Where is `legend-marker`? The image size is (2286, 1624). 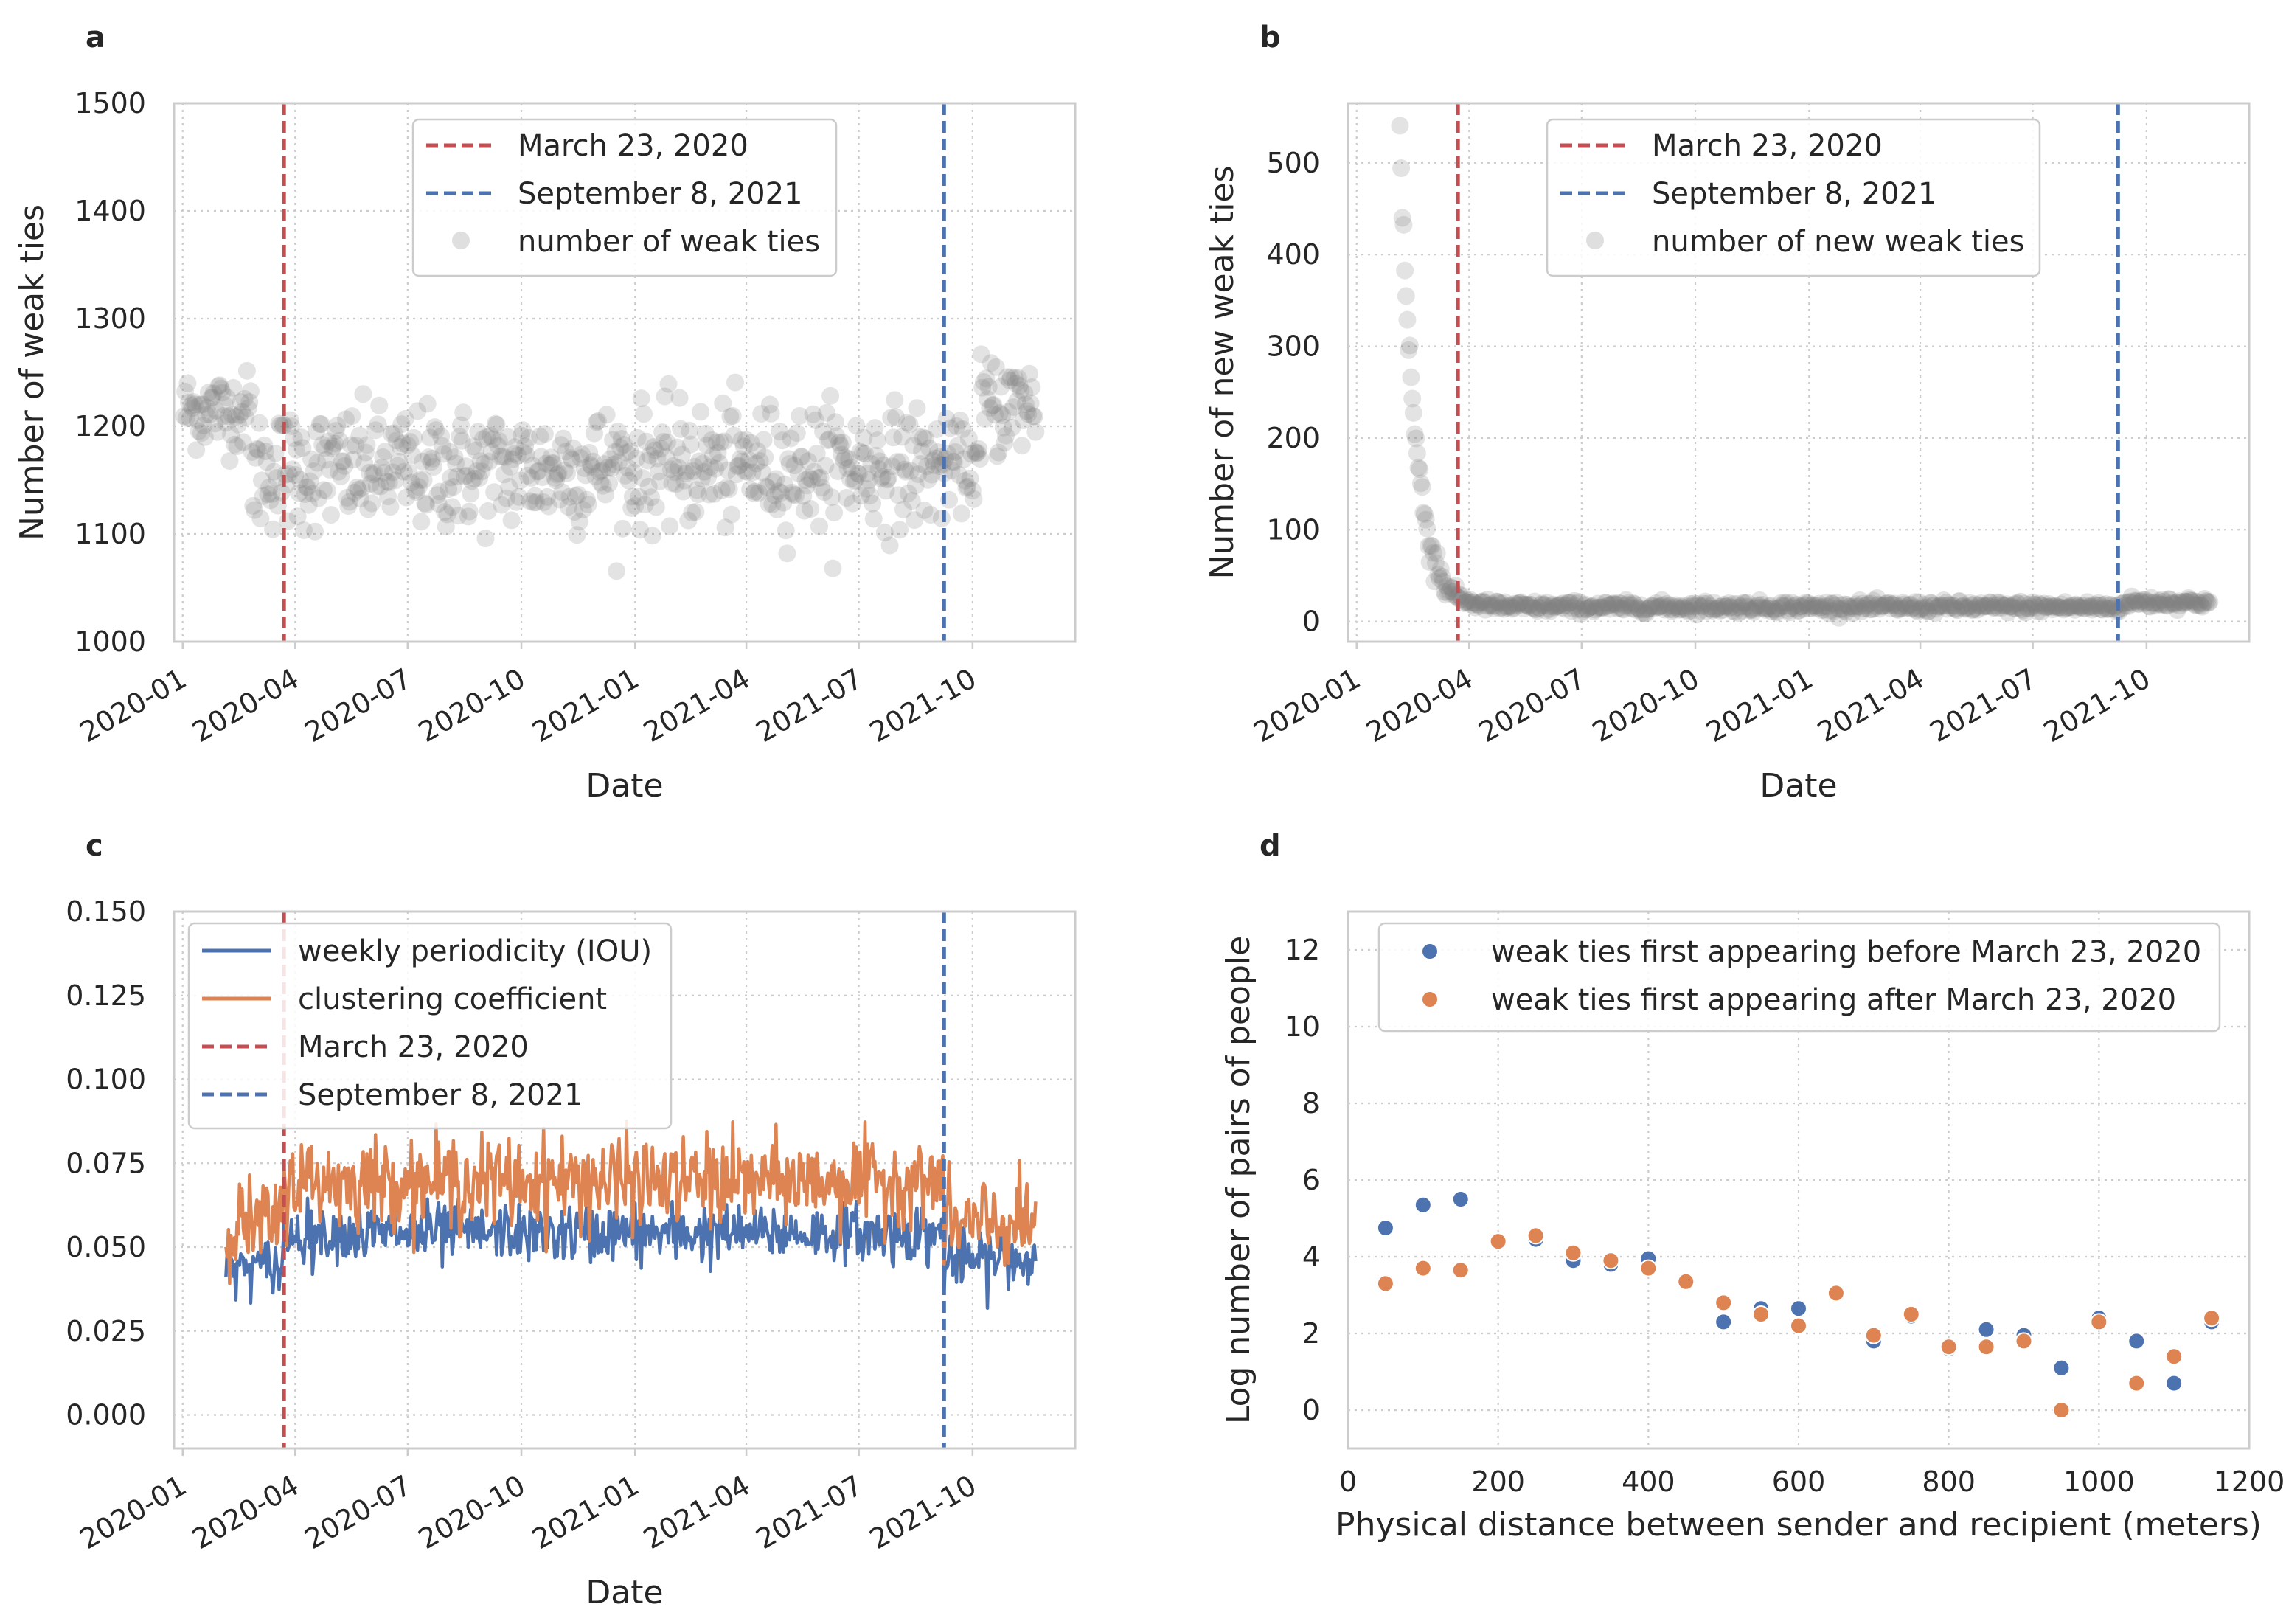
legend-marker is located at coordinates (1430, 999).